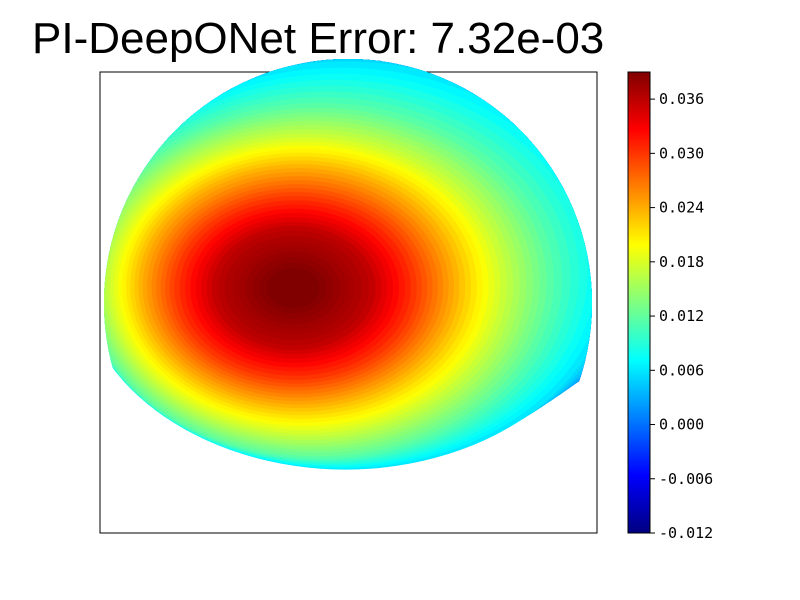 Image resolution: width=800 pixels, height=600 pixels. What do you see at coordinates (681, 370) in the screenshot?
I see `colorbar-tick-label: 0.006` at bounding box center [681, 370].